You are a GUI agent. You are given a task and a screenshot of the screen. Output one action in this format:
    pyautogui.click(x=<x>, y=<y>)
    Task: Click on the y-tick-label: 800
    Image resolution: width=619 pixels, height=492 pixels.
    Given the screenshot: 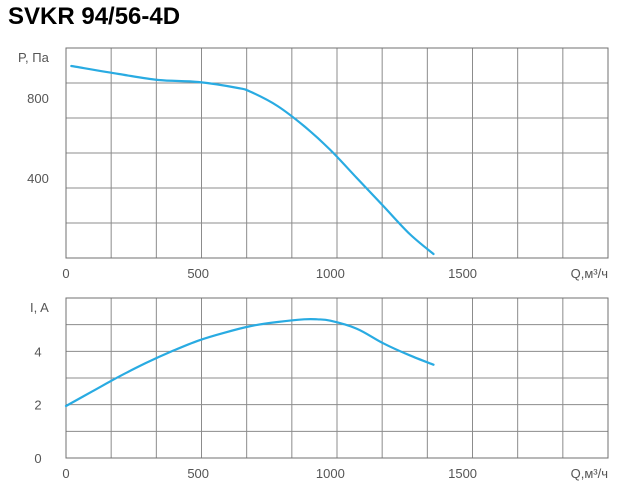 What is the action you would take?
    pyautogui.click(x=38, y=98)
    